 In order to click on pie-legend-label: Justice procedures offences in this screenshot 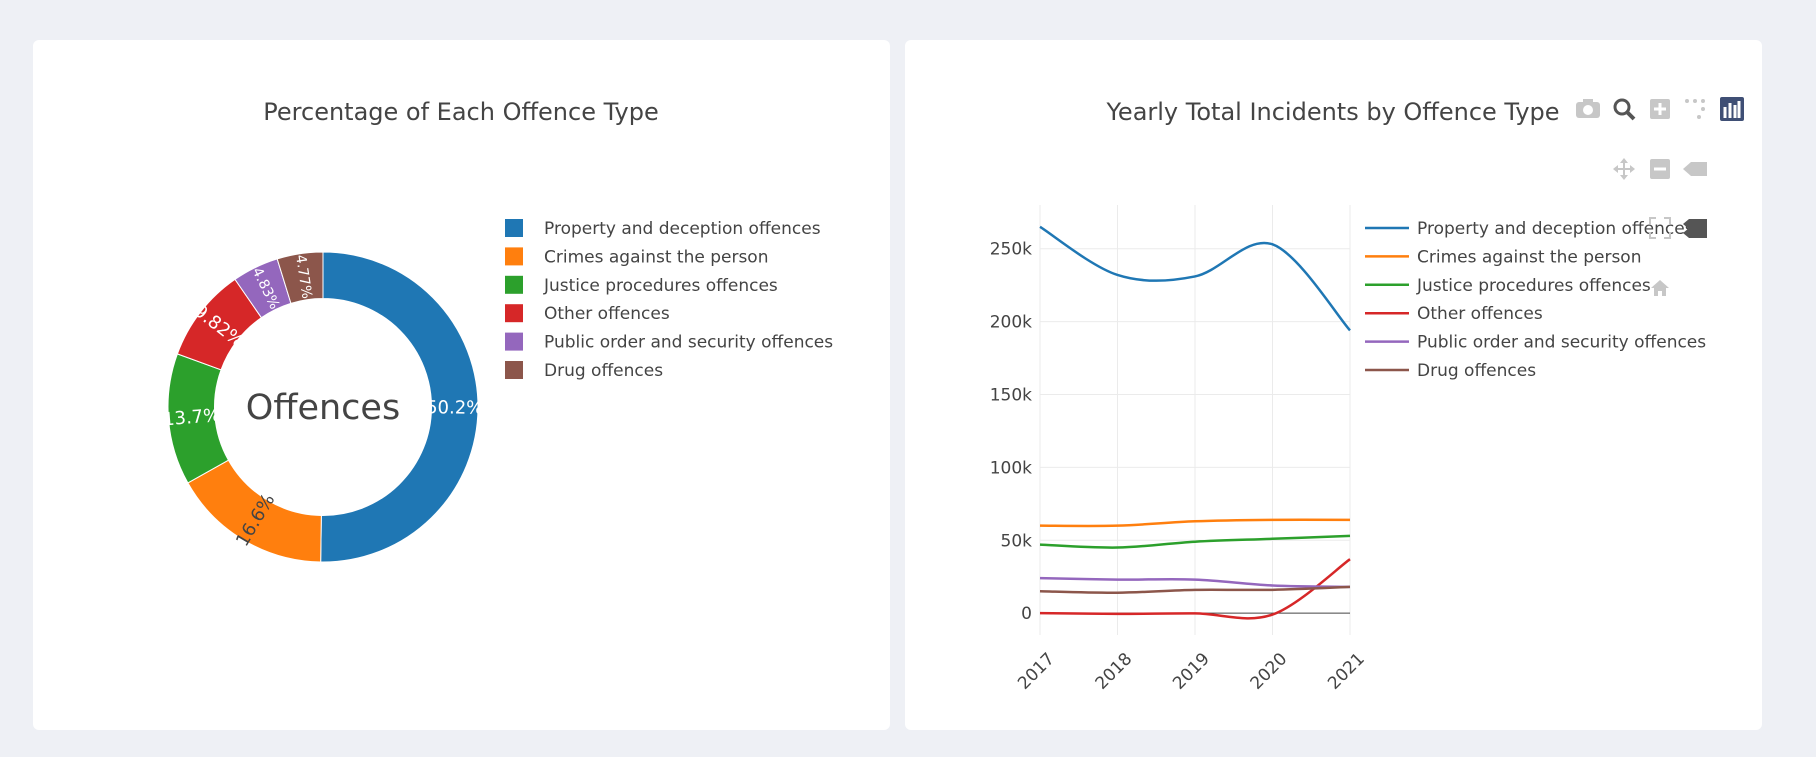, I will do `click(660, 286)`.